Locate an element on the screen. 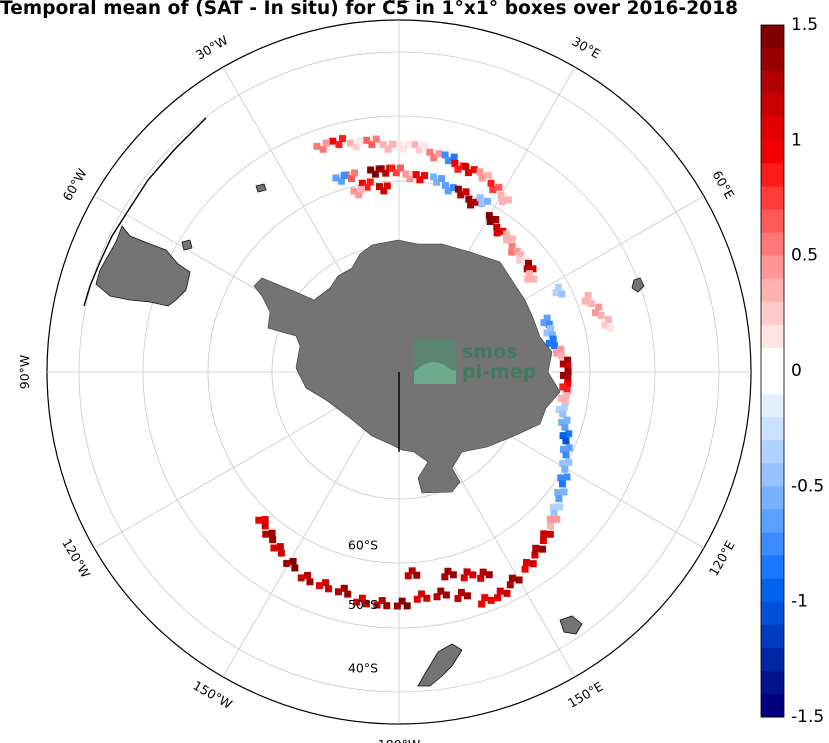  latitude-labels: 60°S 50°S 40°S is located at coordinates (363, 607).